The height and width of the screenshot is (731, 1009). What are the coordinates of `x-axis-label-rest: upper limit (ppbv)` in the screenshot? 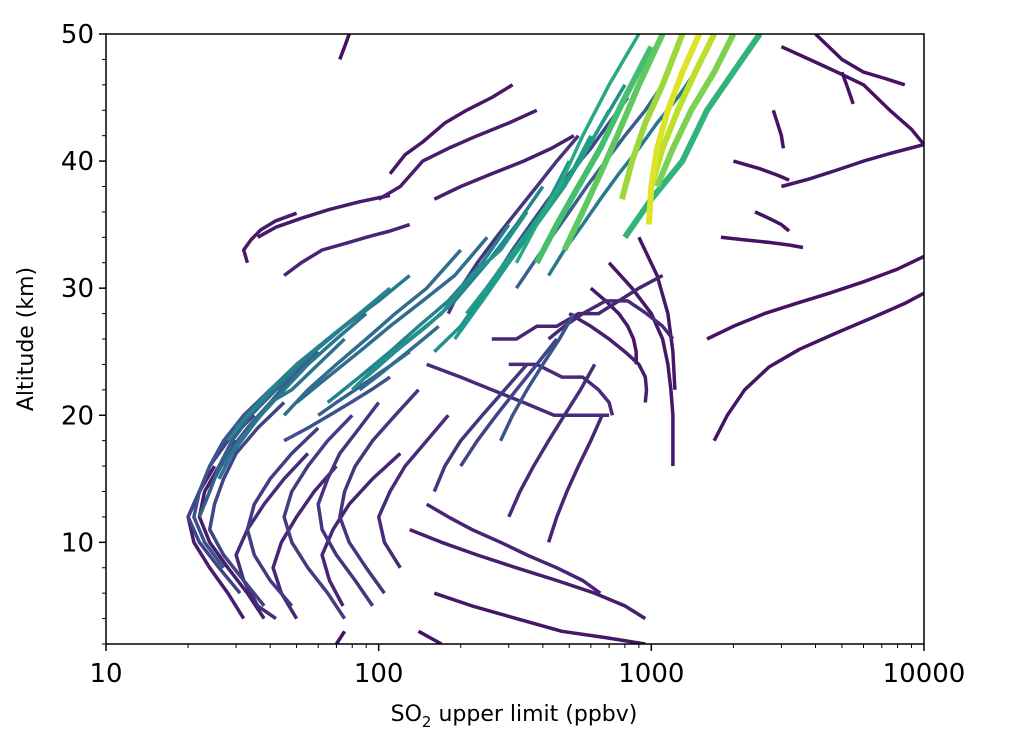 It's located at (534, 714).